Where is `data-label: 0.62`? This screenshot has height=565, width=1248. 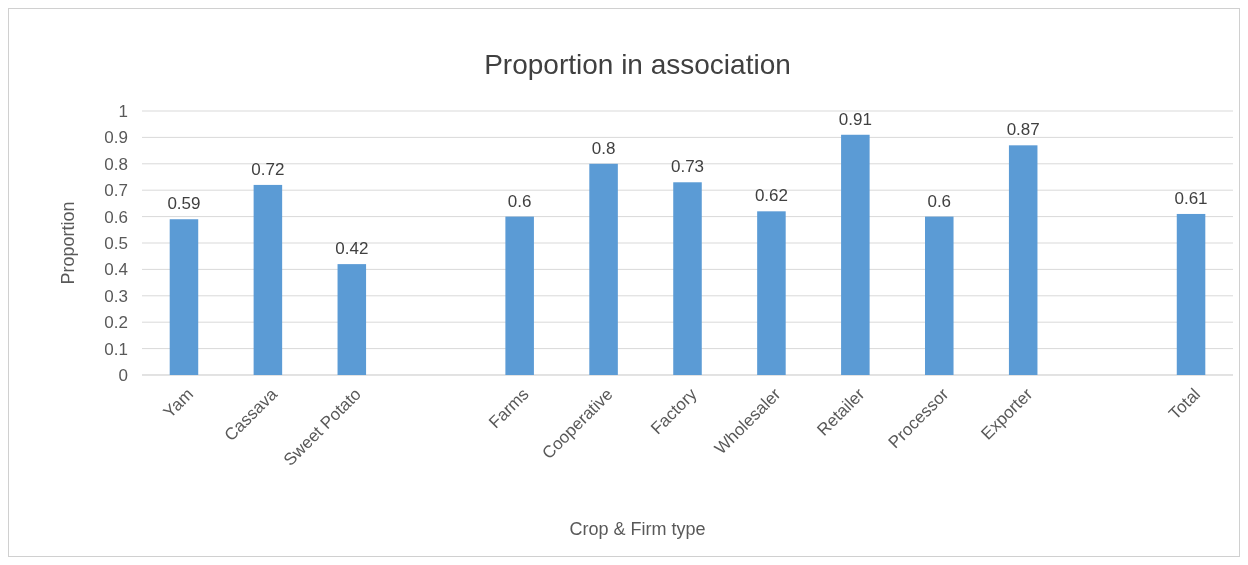 data-label: 0.62 is located at coordinates (771, 196).